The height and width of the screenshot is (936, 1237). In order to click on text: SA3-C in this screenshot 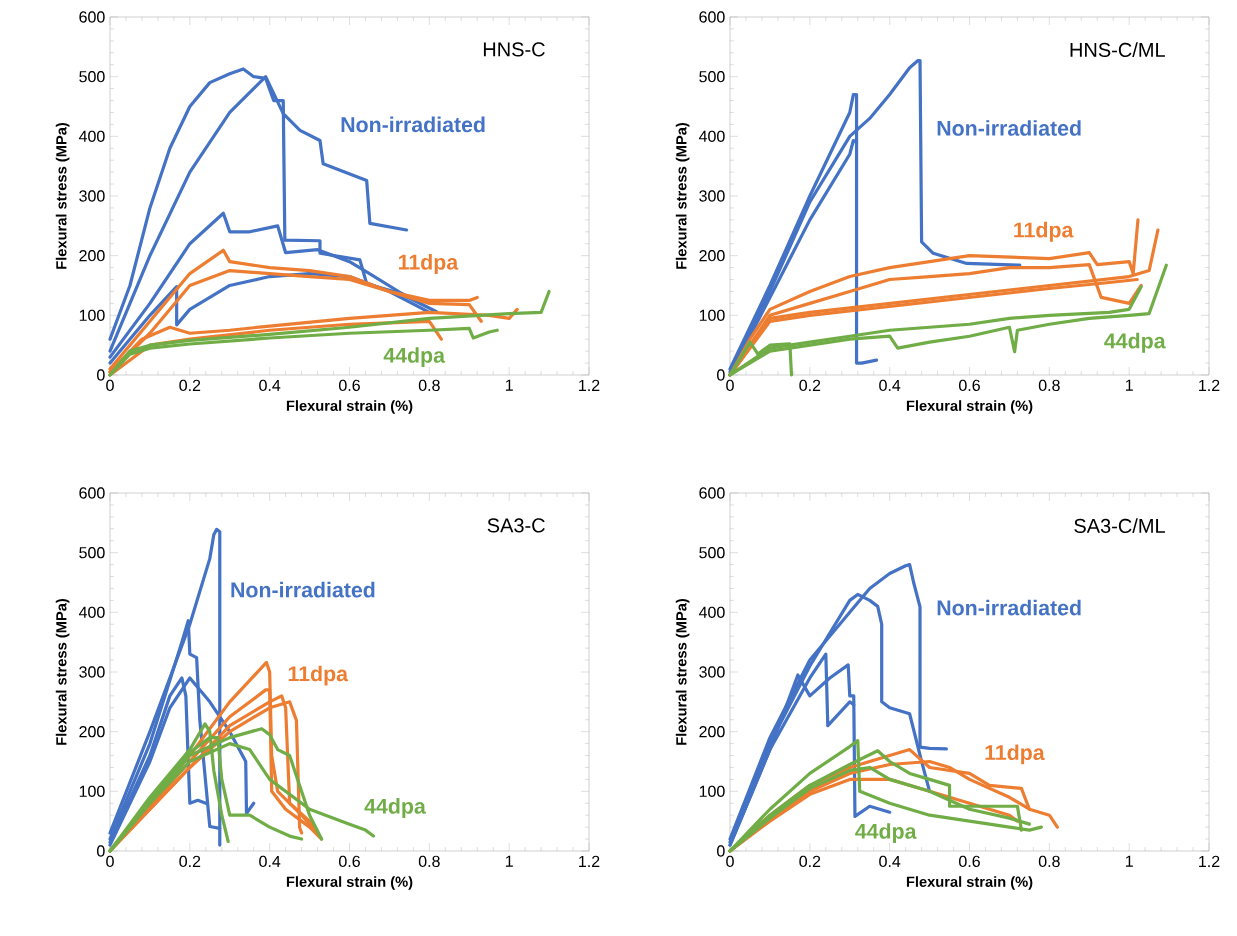, I will do `click(516, 525)`.